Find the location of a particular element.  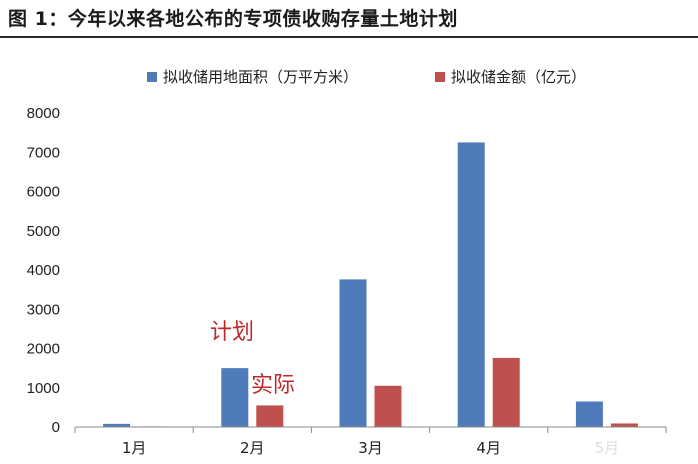

watermark-overlay is located at coordinates (622, 449).